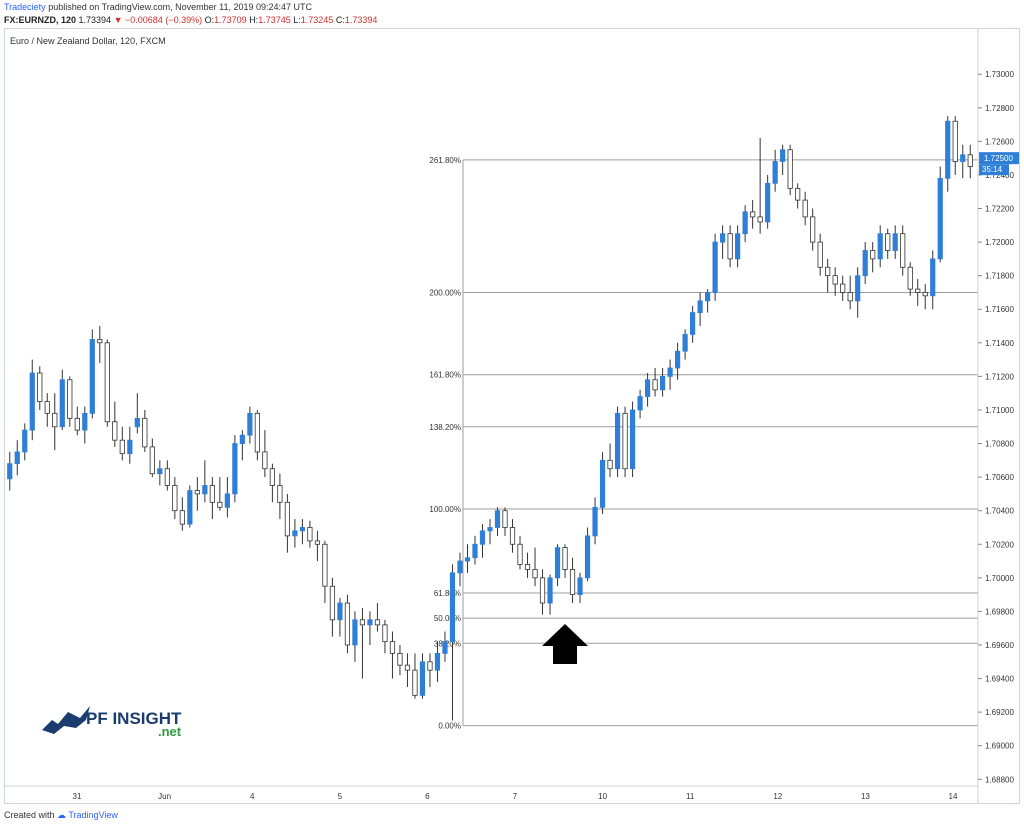  Describe the element at coordinates (317, 20) in the screenshot. I see `low-value: 1.73245` at that location.